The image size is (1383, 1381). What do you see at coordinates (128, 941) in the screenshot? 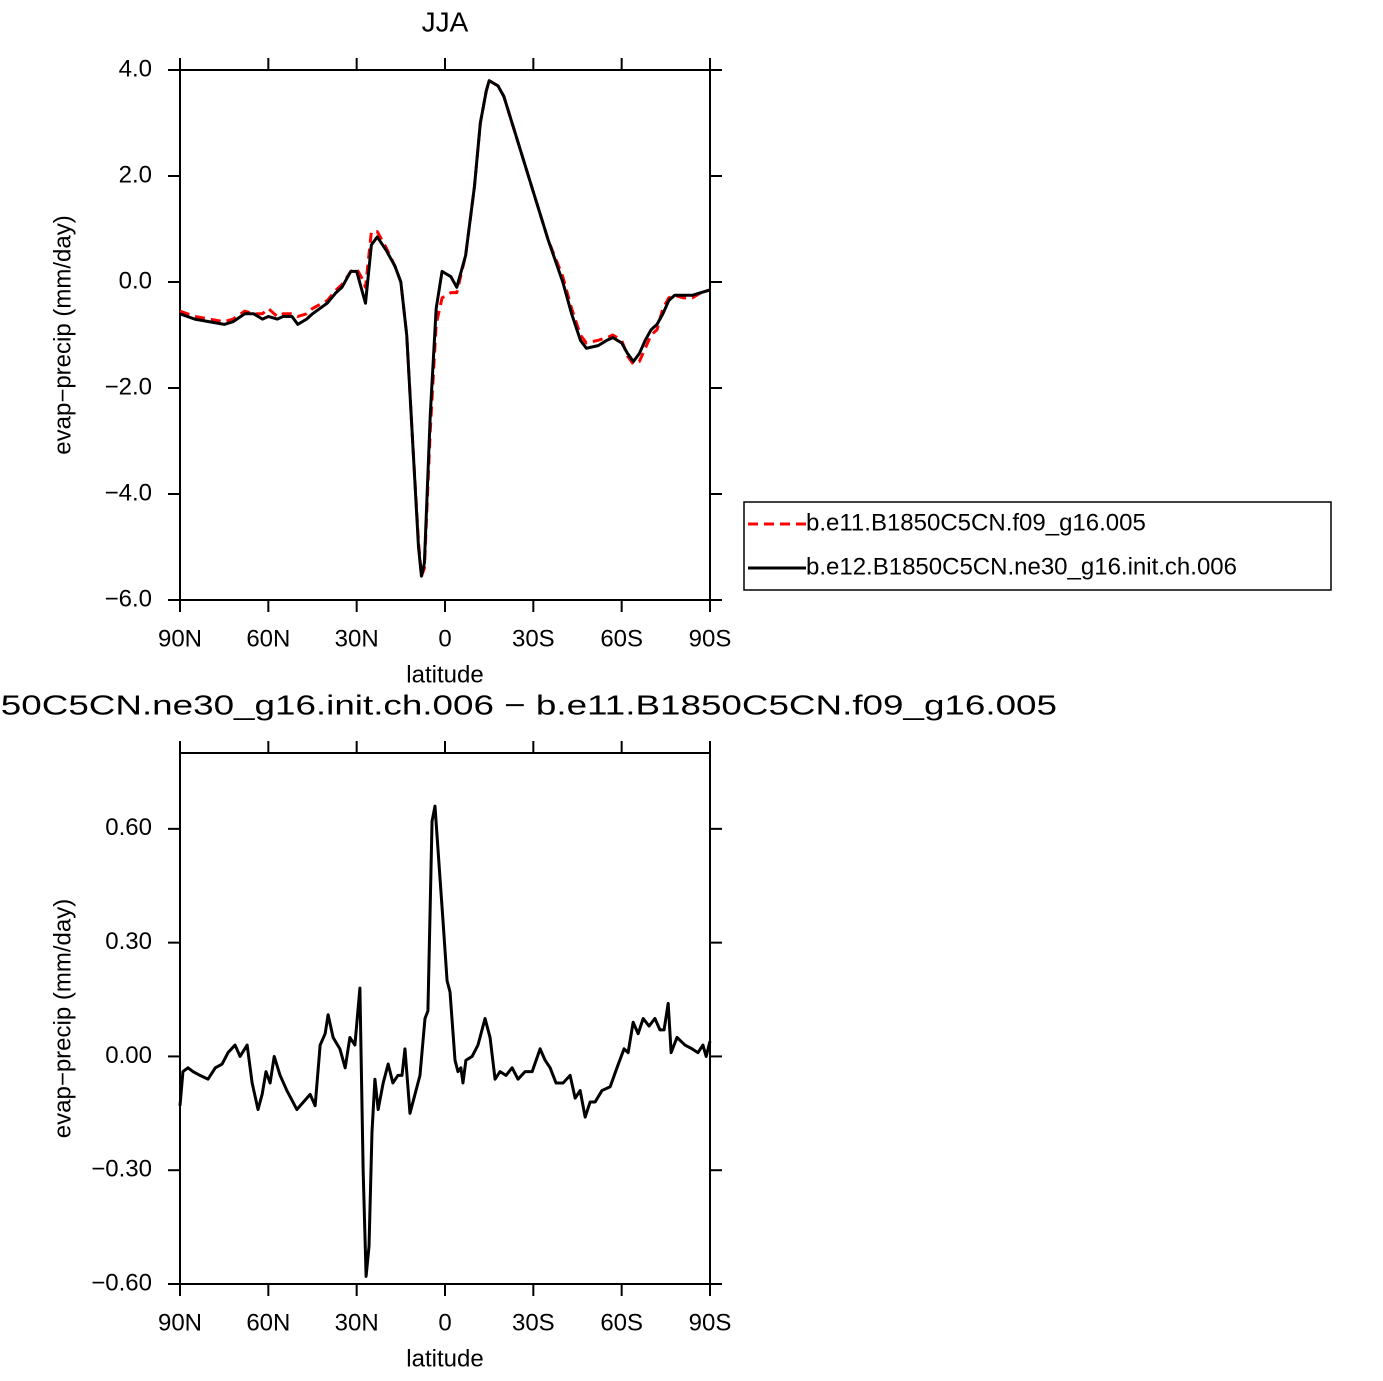
I see `y-tick-label: 0.30` at bounding box center [128, 941].